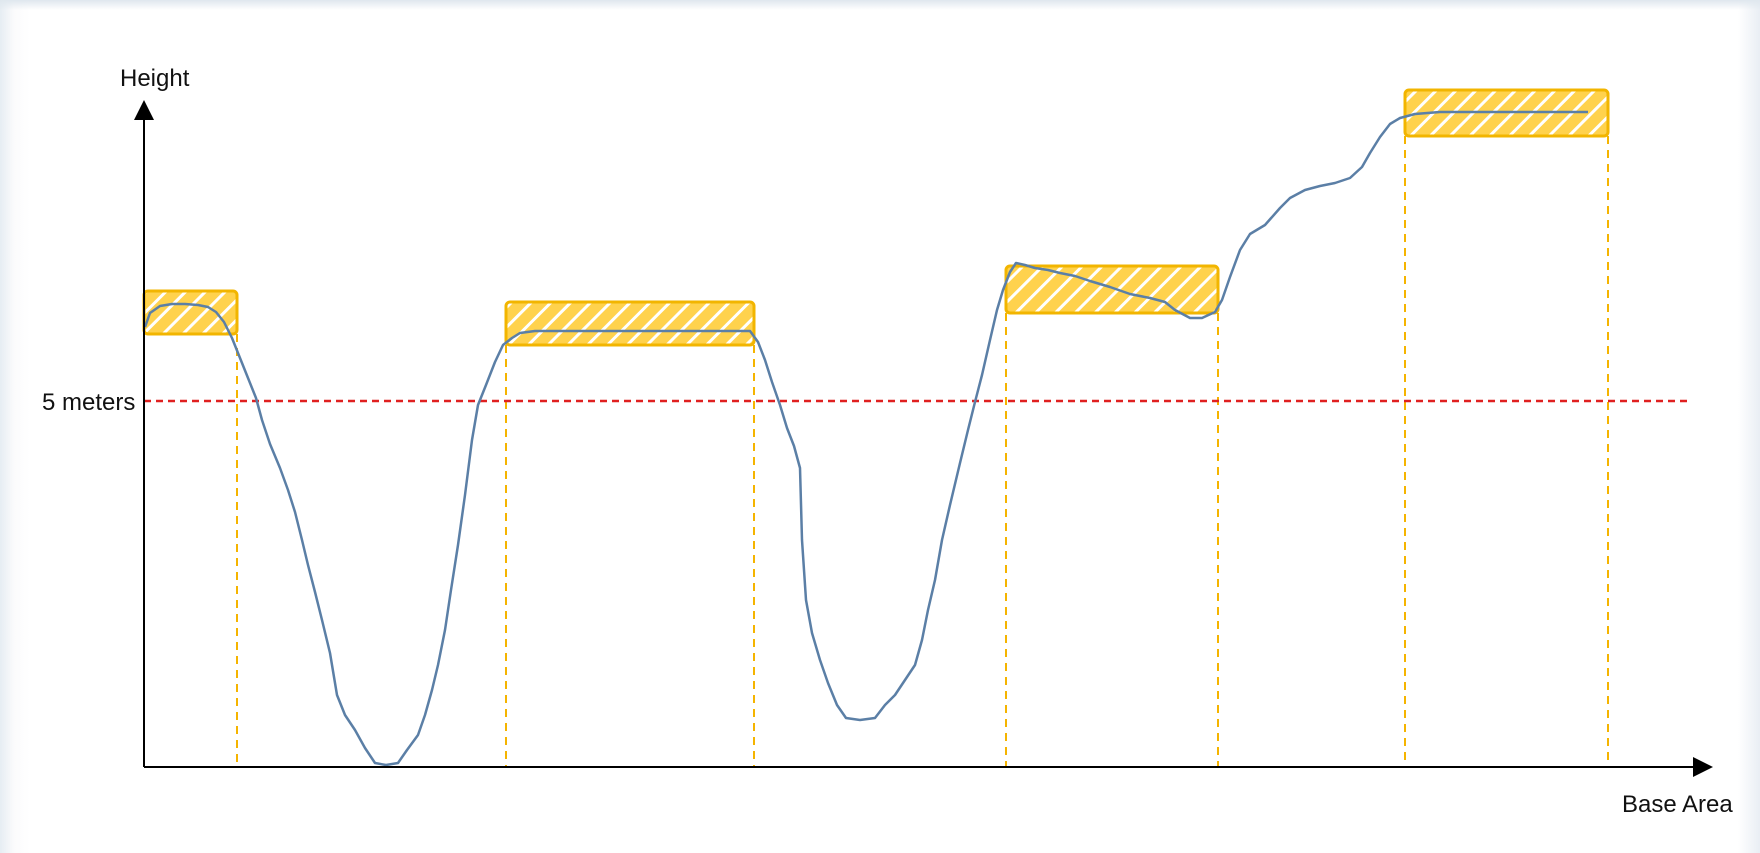  What do you see at coordinates (88, 402) in the screenshot?
I see `threshold-label: 5 meters` at bounding box center [88, 402].